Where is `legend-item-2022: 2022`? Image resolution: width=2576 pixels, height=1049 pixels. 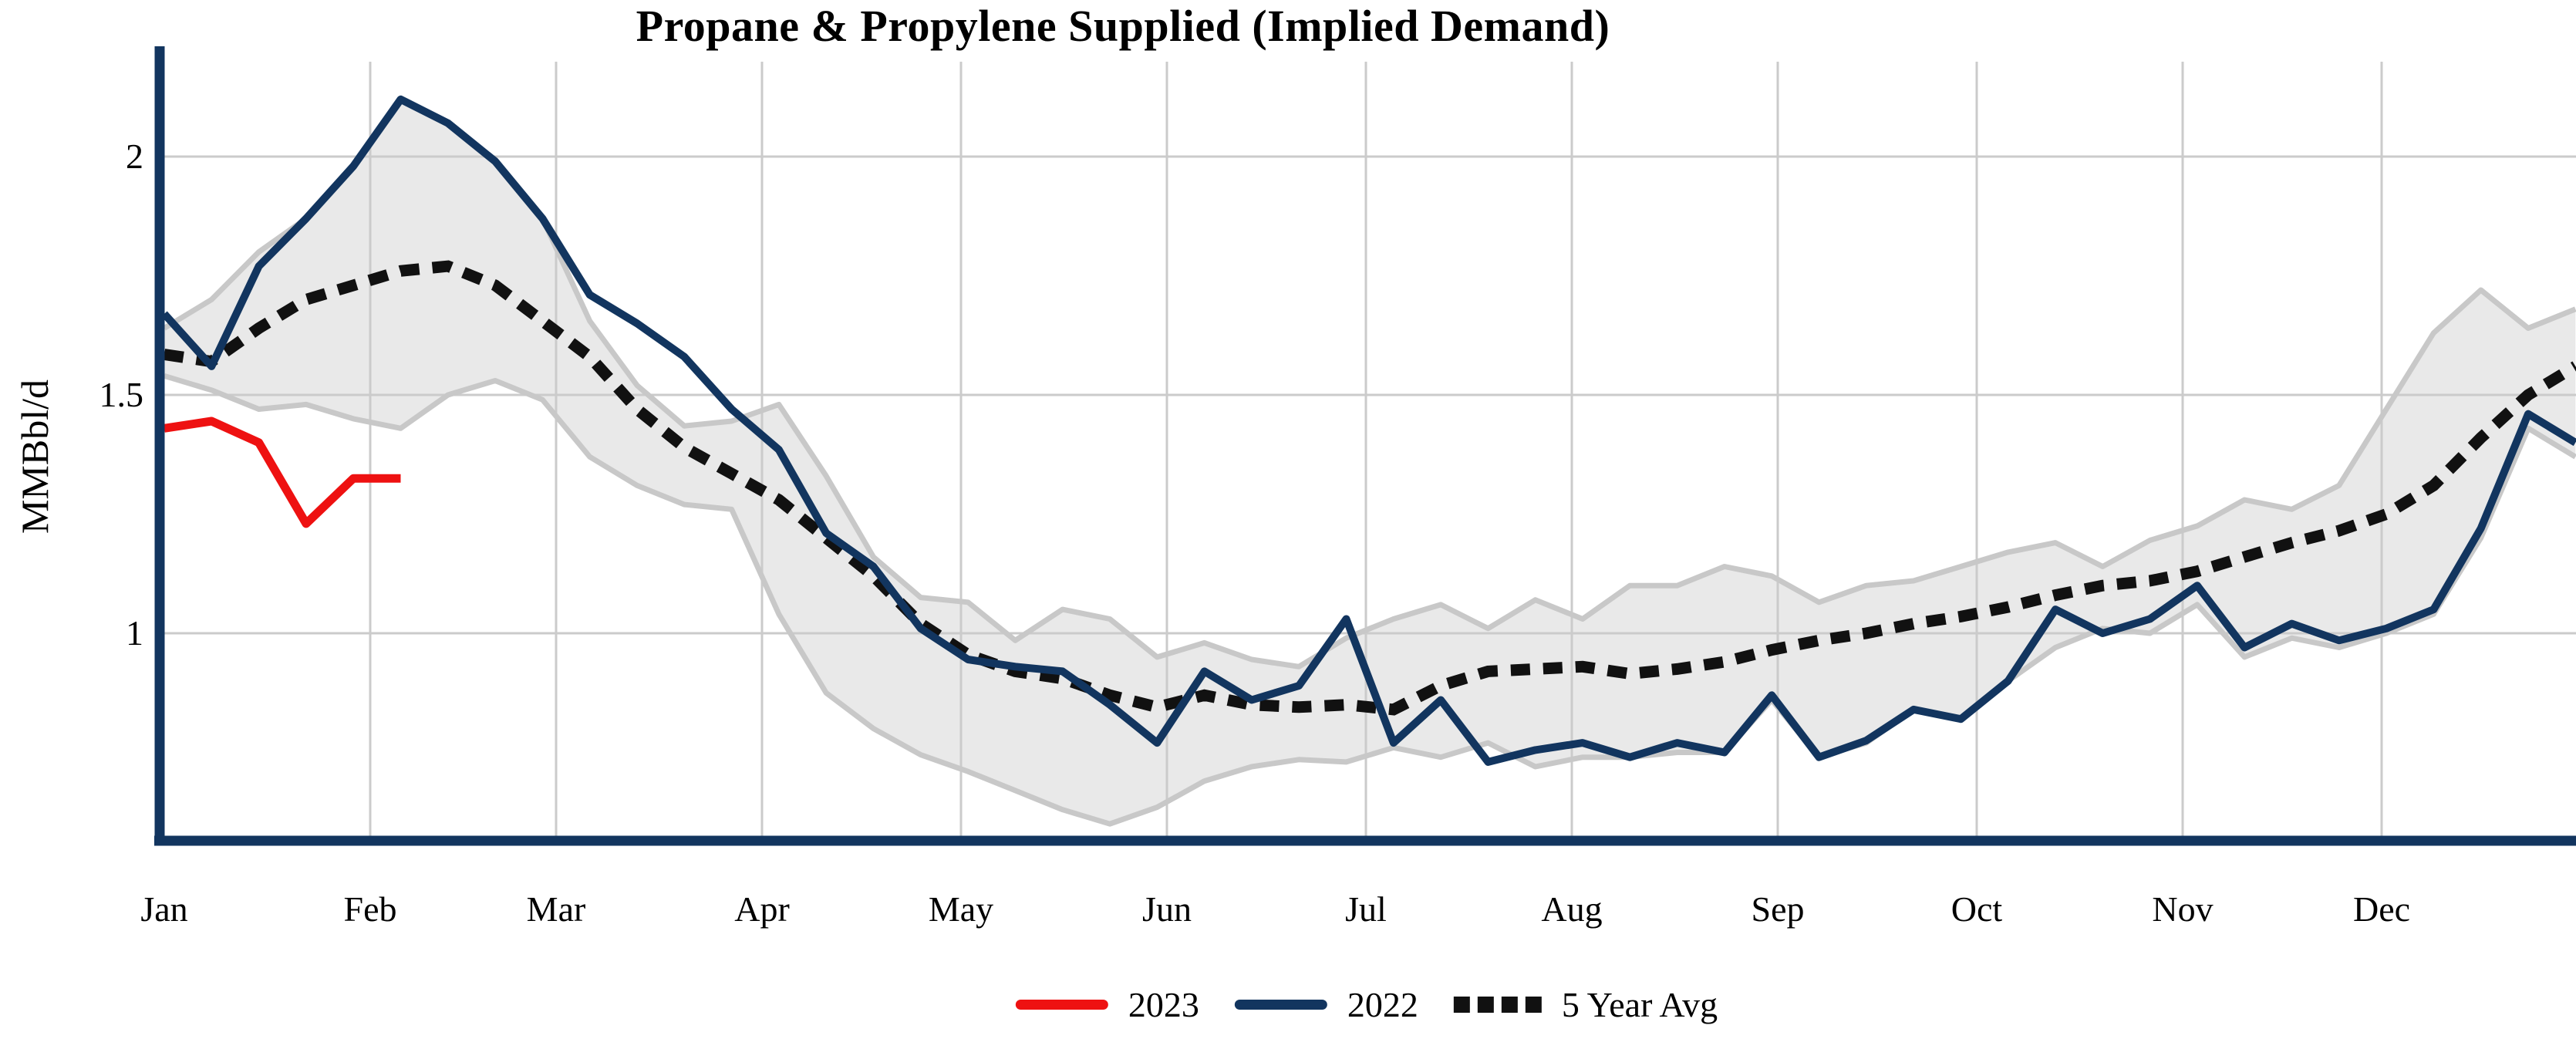 legend-item-2022: 2022 is located at coordinates (1326, 1004).